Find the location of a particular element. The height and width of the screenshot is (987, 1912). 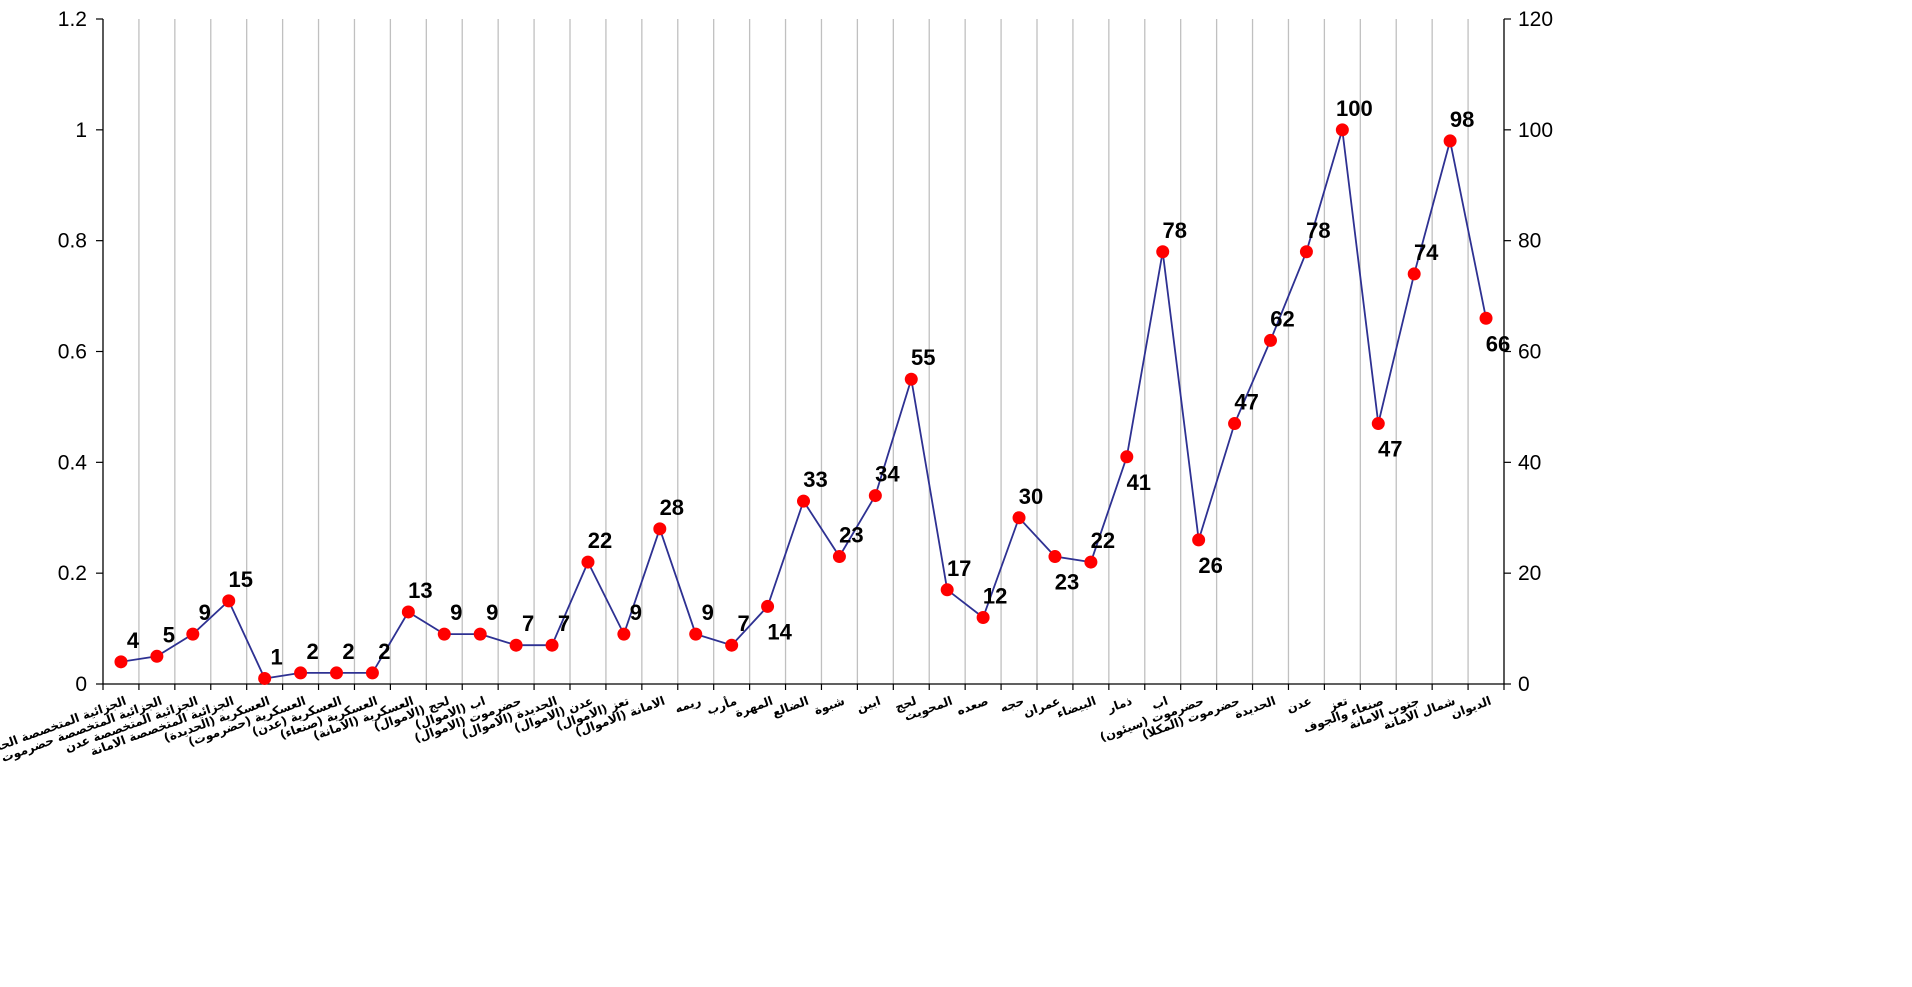

y-right-tick-label: 0 is located at coordinates (1524, 684).